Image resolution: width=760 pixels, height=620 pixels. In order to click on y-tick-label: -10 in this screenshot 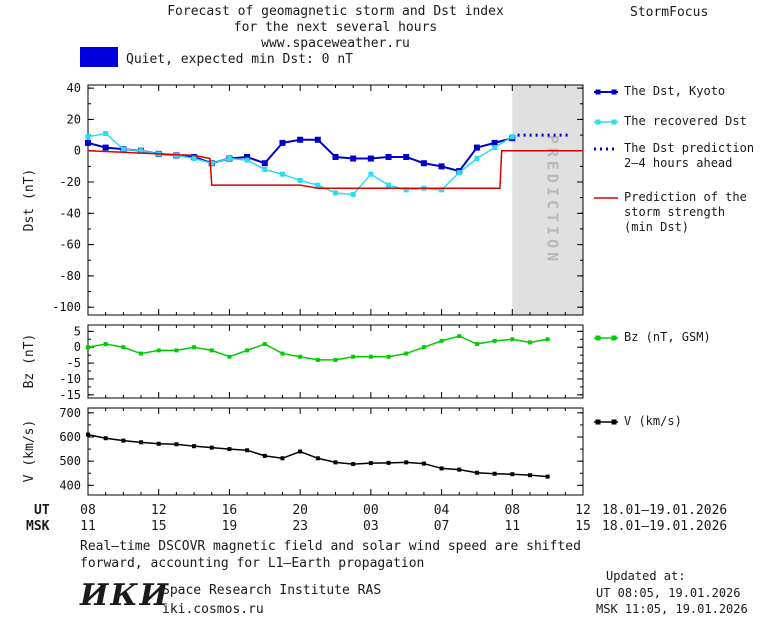, I will do `click(70, 379)`.